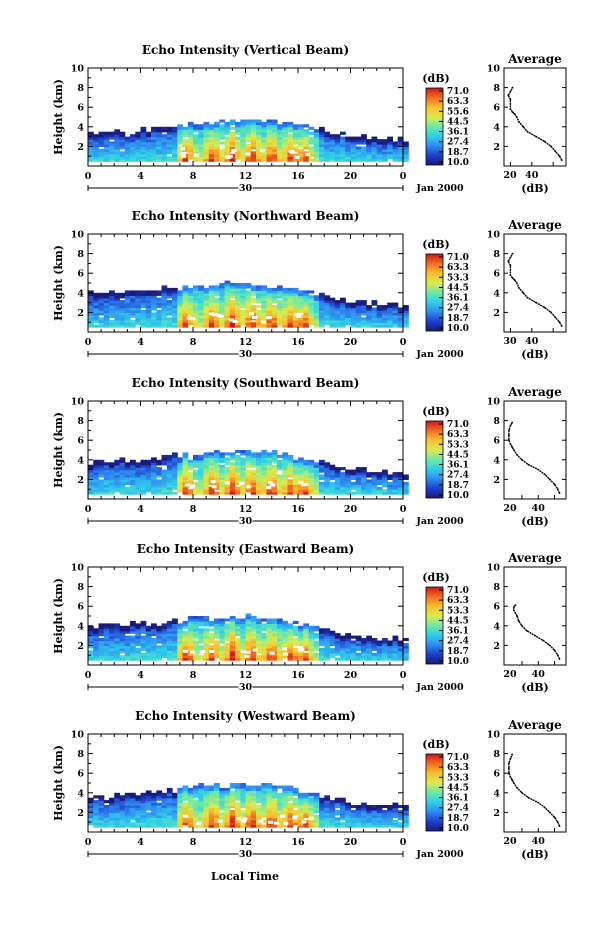 The height and width of the screenshot is (929, 616). What do you see at coordinates (78, 402) in the screenshot?
I see `y-tick-label: 10` at bounding box center [78, 402].